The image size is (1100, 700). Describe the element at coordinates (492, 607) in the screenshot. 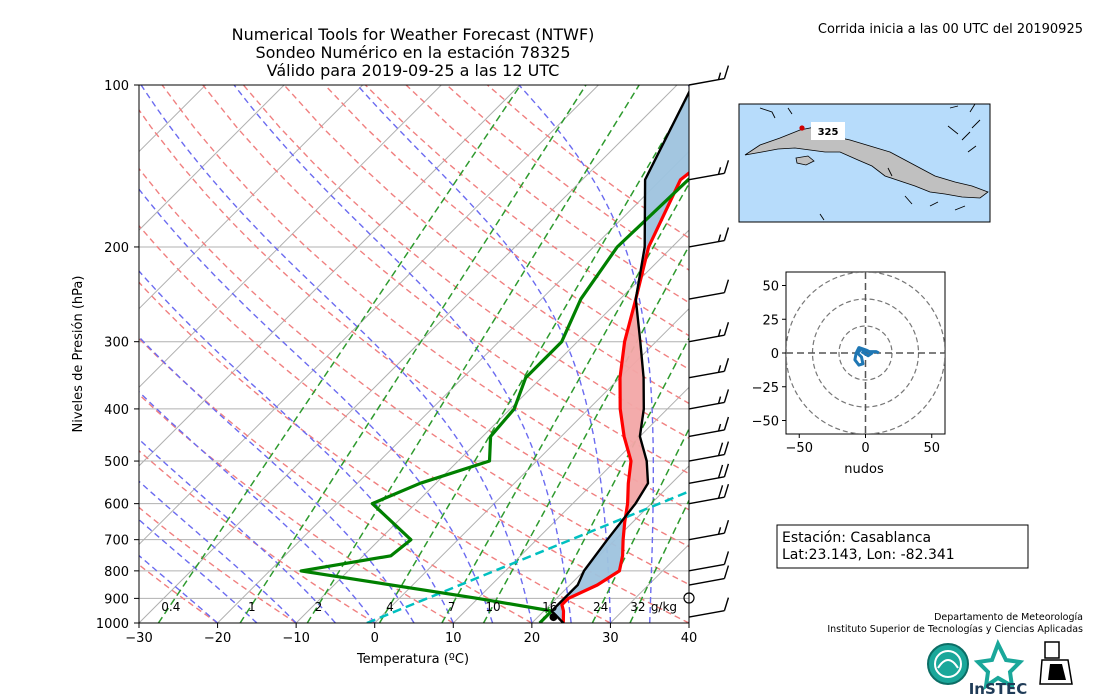

I see `mixing-ratio-label: 10` at that location.